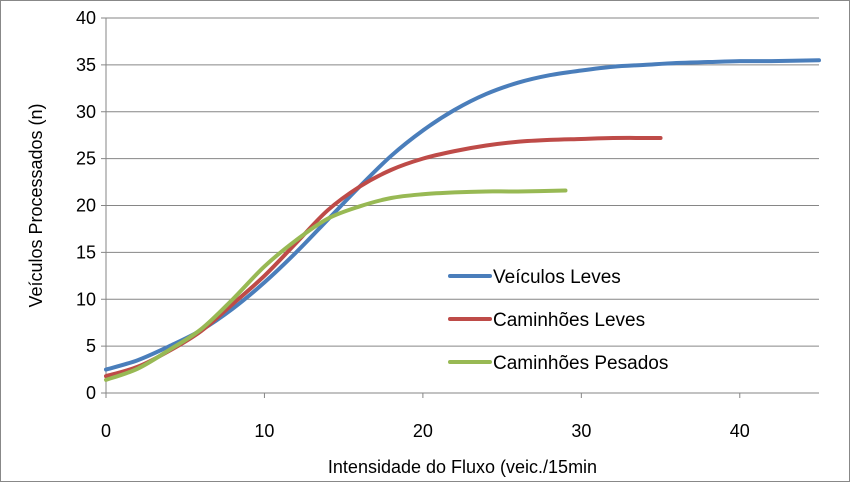 The width and height of the screenshot is (850, 482). Describe the element at coordinates (86, 206) in the screenshot. I see `y-tick-label: 20` at that location.